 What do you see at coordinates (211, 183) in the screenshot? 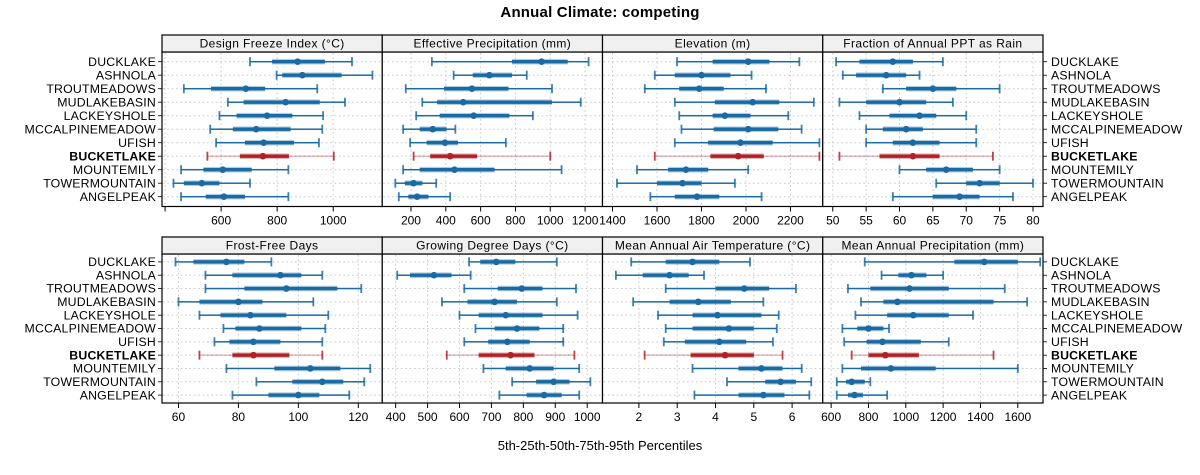
I see `percentile-mark-towermountain` at bounding box center [211, 183].